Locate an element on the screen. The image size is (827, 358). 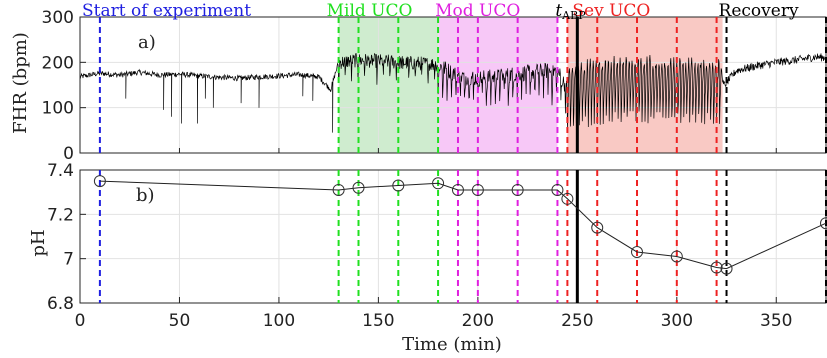
mod-uco-label: Mod UCO is located at coordinates (477, 11).